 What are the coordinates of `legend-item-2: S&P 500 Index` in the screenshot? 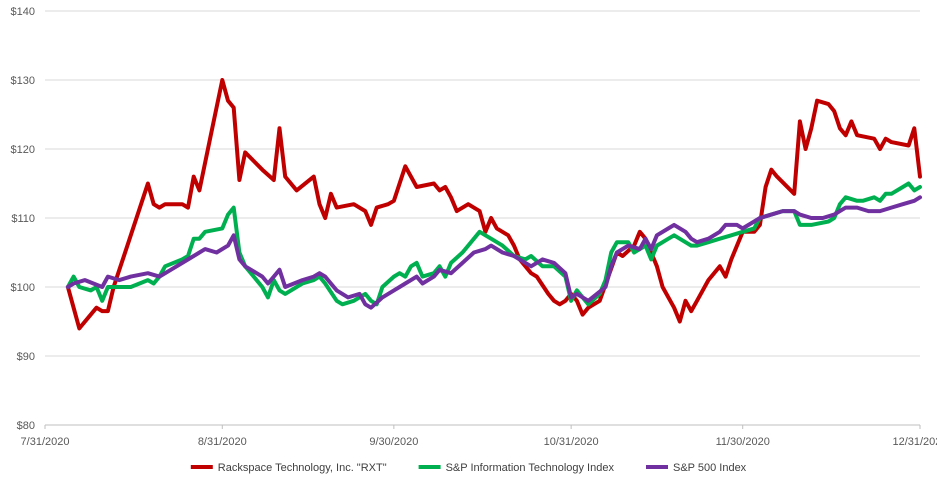 It's located at (696, 468).